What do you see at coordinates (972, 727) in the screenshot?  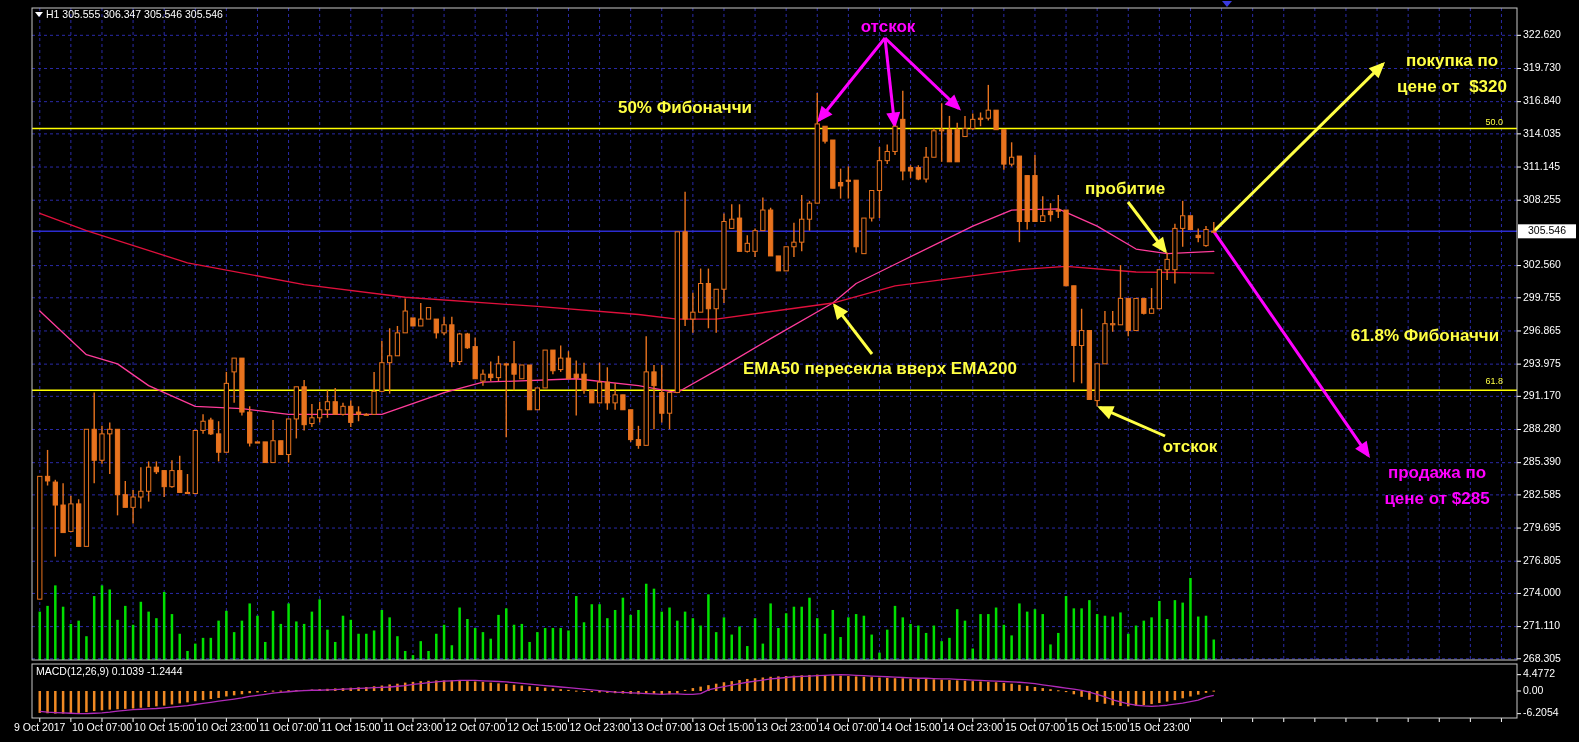 I see `x-tick-label: 14 Oct 23:00` at bounding box center [972, 727].